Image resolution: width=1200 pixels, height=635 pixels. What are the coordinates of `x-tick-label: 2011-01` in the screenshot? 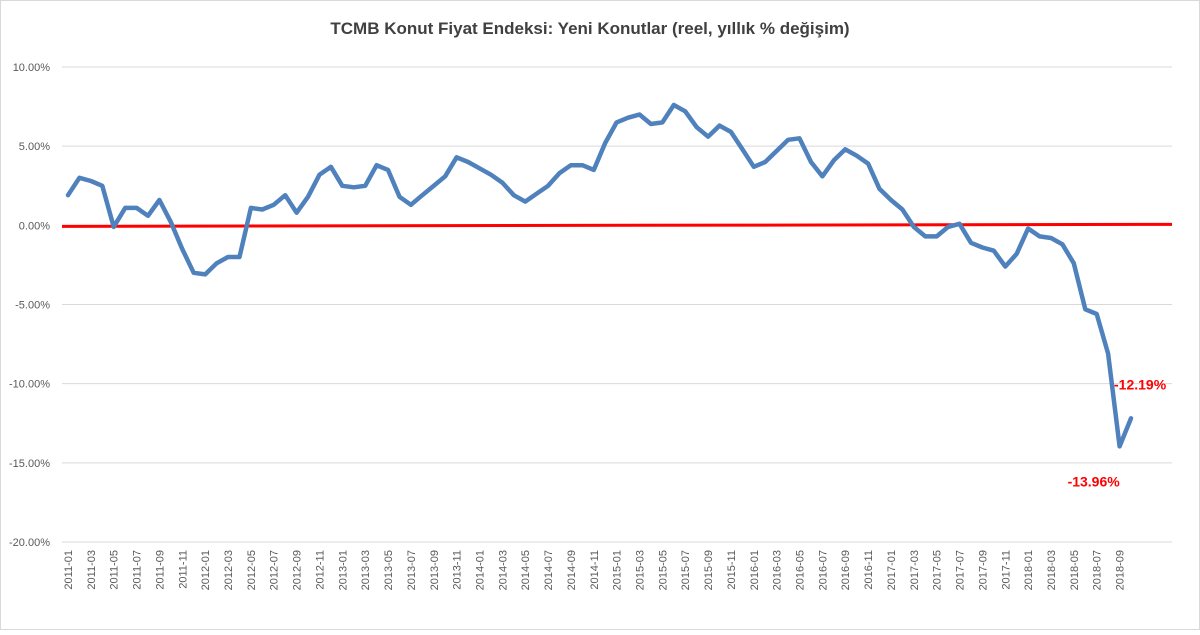 It's located at (69, 570).